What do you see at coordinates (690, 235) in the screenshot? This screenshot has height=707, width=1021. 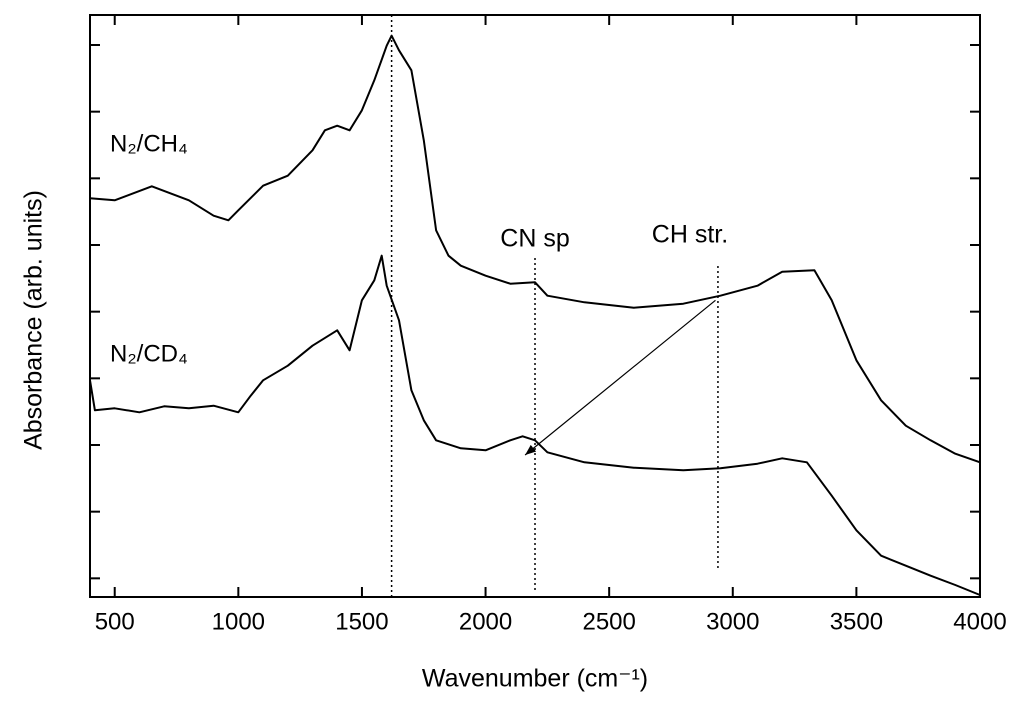 I see `annotation: CH str.` at bounding box center [690, 235].